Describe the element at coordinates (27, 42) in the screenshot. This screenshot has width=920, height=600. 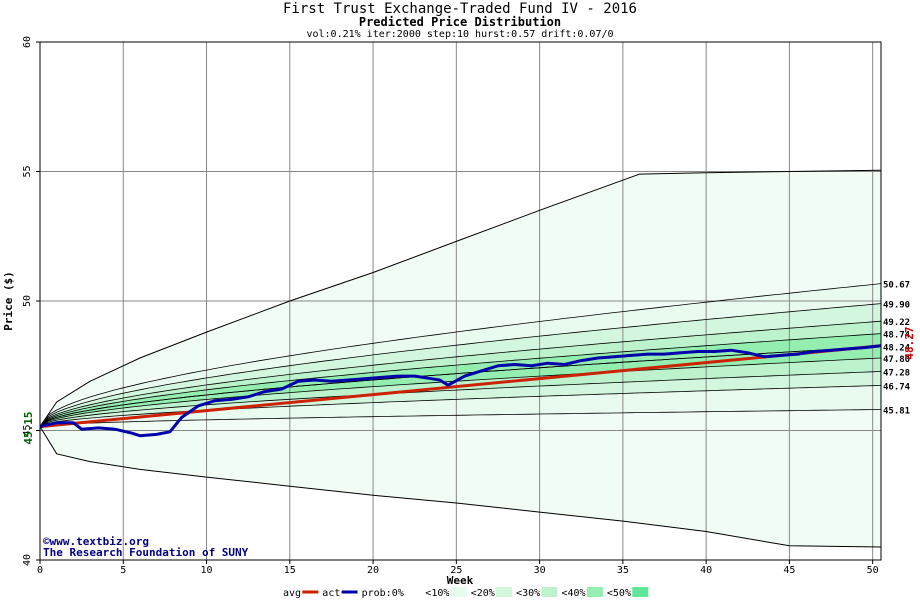
I see `y-tick-label-60: 60` at that location.